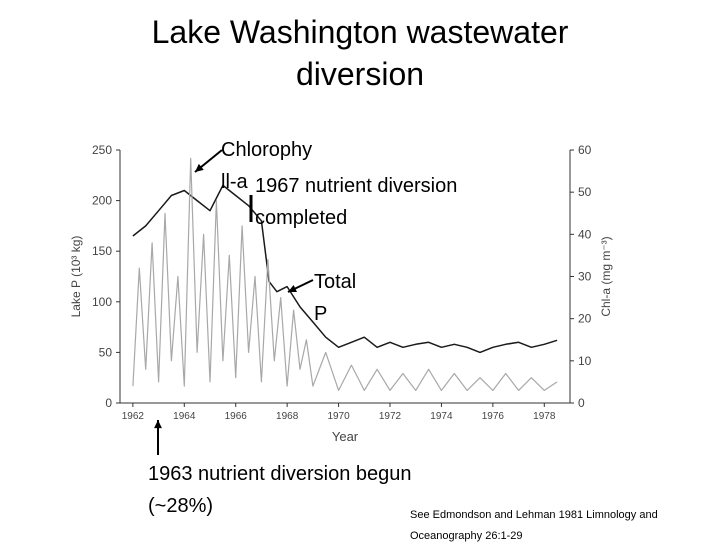 This screenshot has height=542, width=720. What do you see at coordinates (106, 352) in the screenshot?
I see `y-left-tick-label: 50` at bounding box center [106, 352].